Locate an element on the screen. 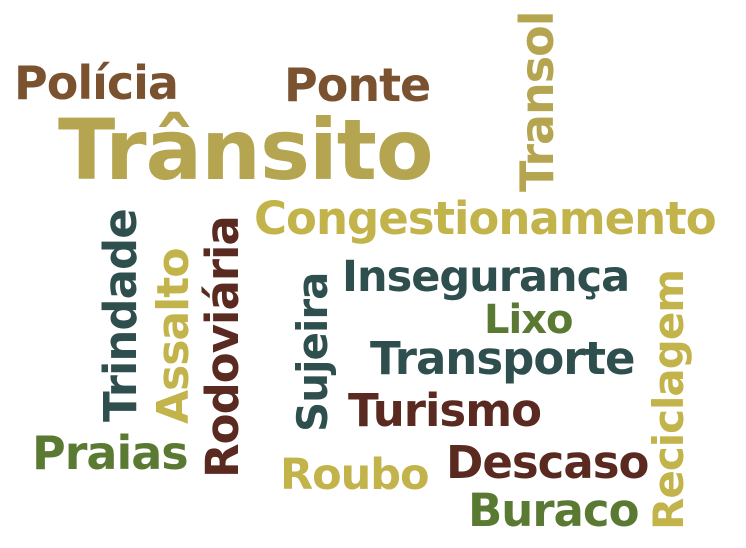 Image resolution: width=746 pixels, height=548 pixels. word-lixo: Lixo is located at coordinates (528, 320).